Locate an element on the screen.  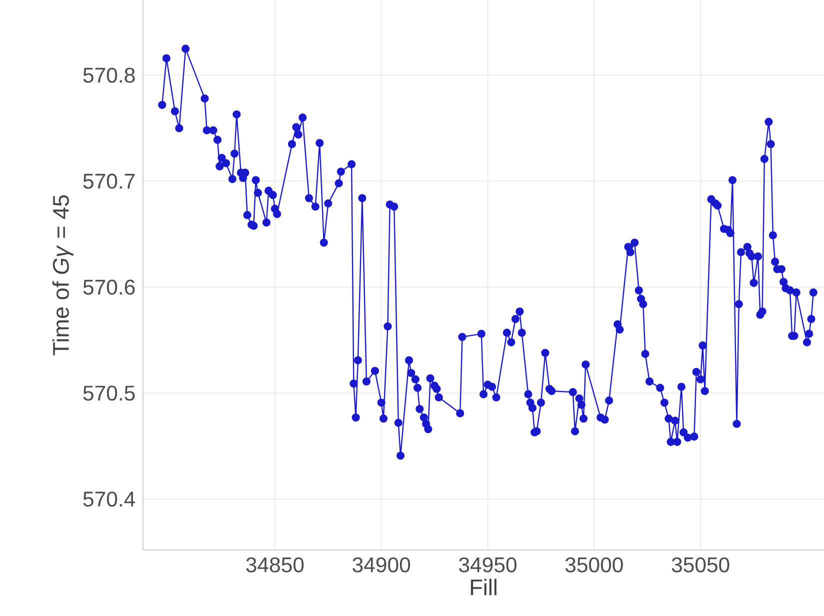
y-tick-label: 570.7 is located at coordinates (109, 181).